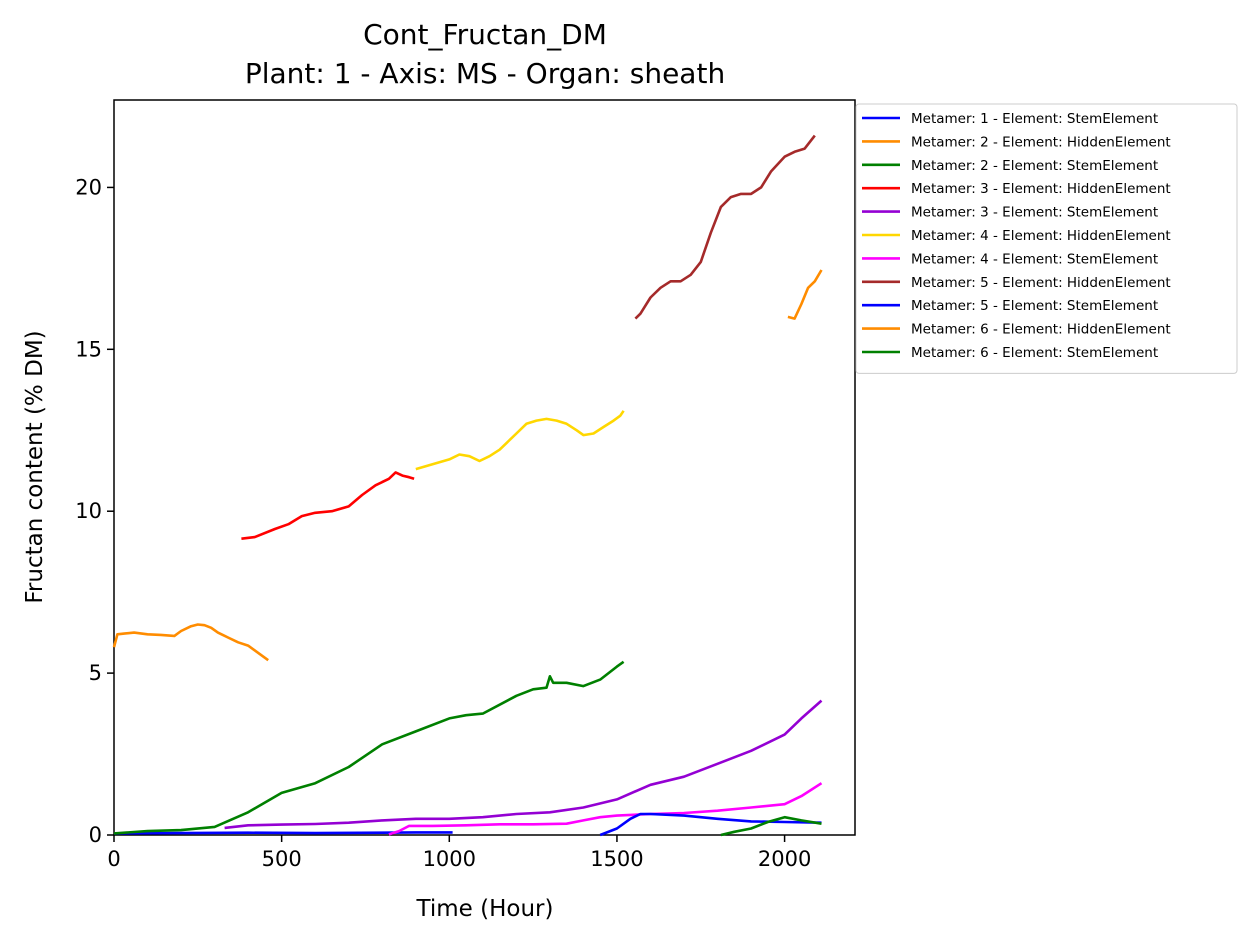 The height and width of the screenshot is (942, 1257). Describe the element at coordinates (1034, 166) in the screenshot. I see `legend-label: Metamer: 2 - Element: StemElement` at that location.